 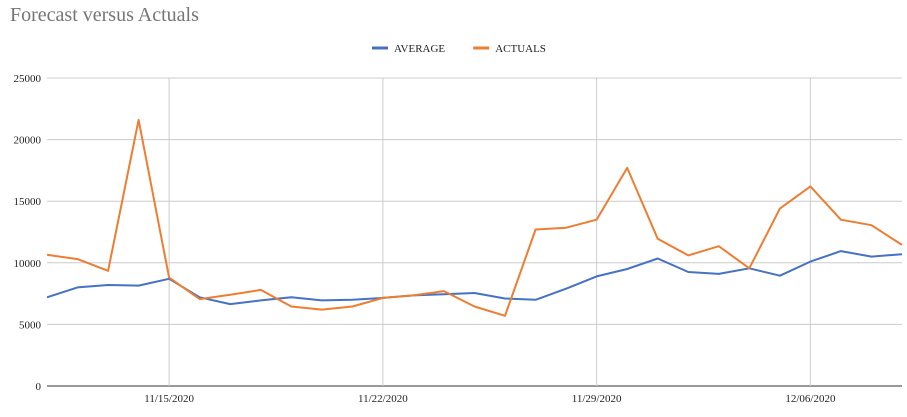 I want to click on legend-item-actuals: ACTUALS, so click(x=509, y=49).